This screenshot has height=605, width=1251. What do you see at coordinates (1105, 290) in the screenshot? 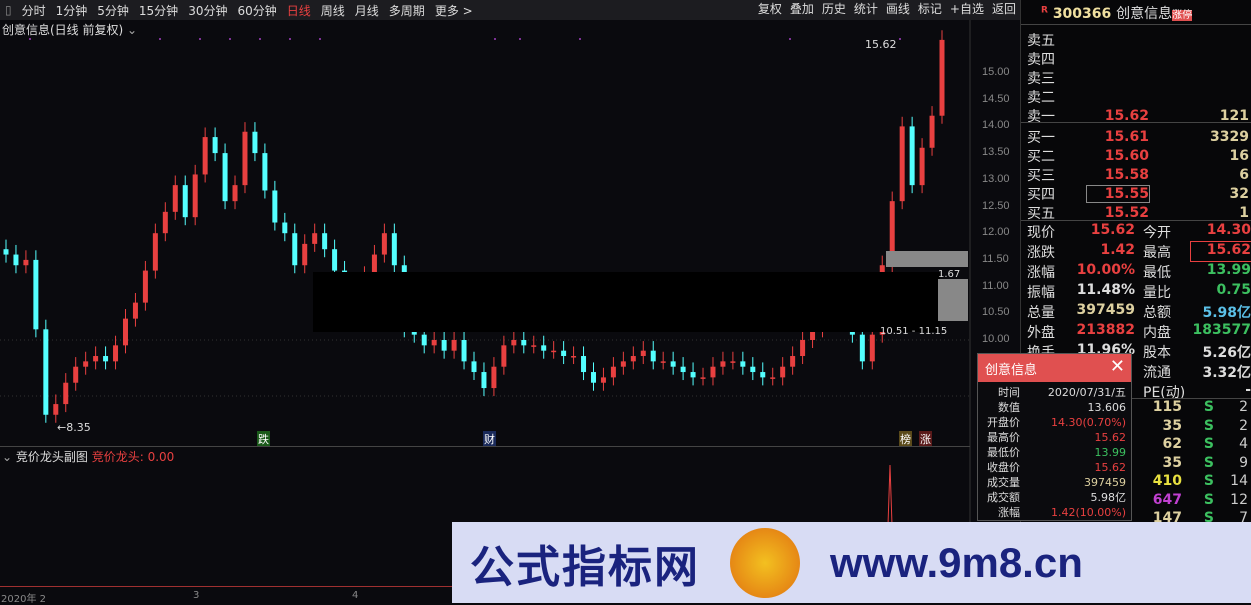
I see `quote-value: 11.48%` at bounding box center [1105, 290].